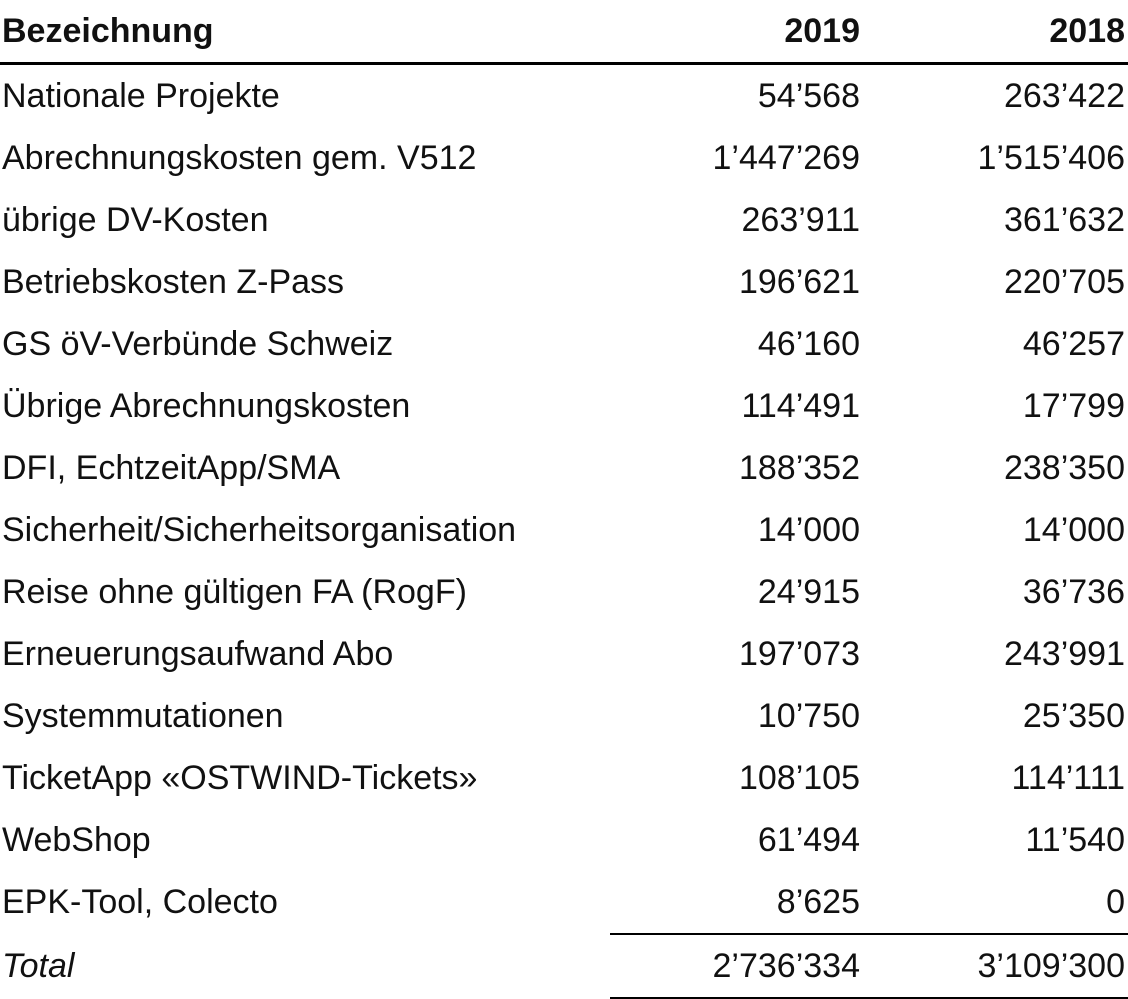 Image resolution: width=1128 pixels, height=999 pixels. I want to click on value-2019: 108’105, so click(799, 777).